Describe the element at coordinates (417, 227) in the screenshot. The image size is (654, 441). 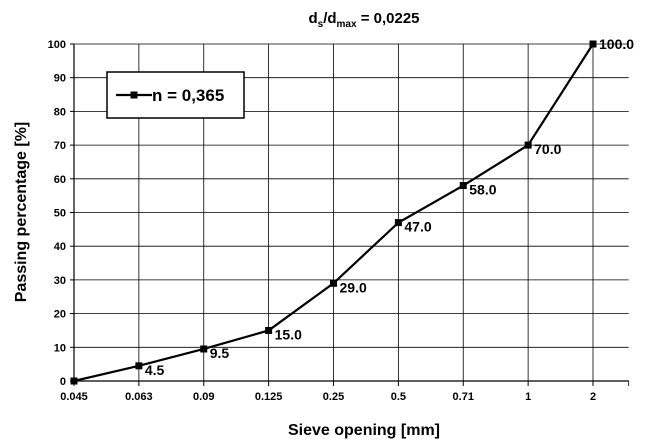
I see `data-label-5: 47.0` at that location.